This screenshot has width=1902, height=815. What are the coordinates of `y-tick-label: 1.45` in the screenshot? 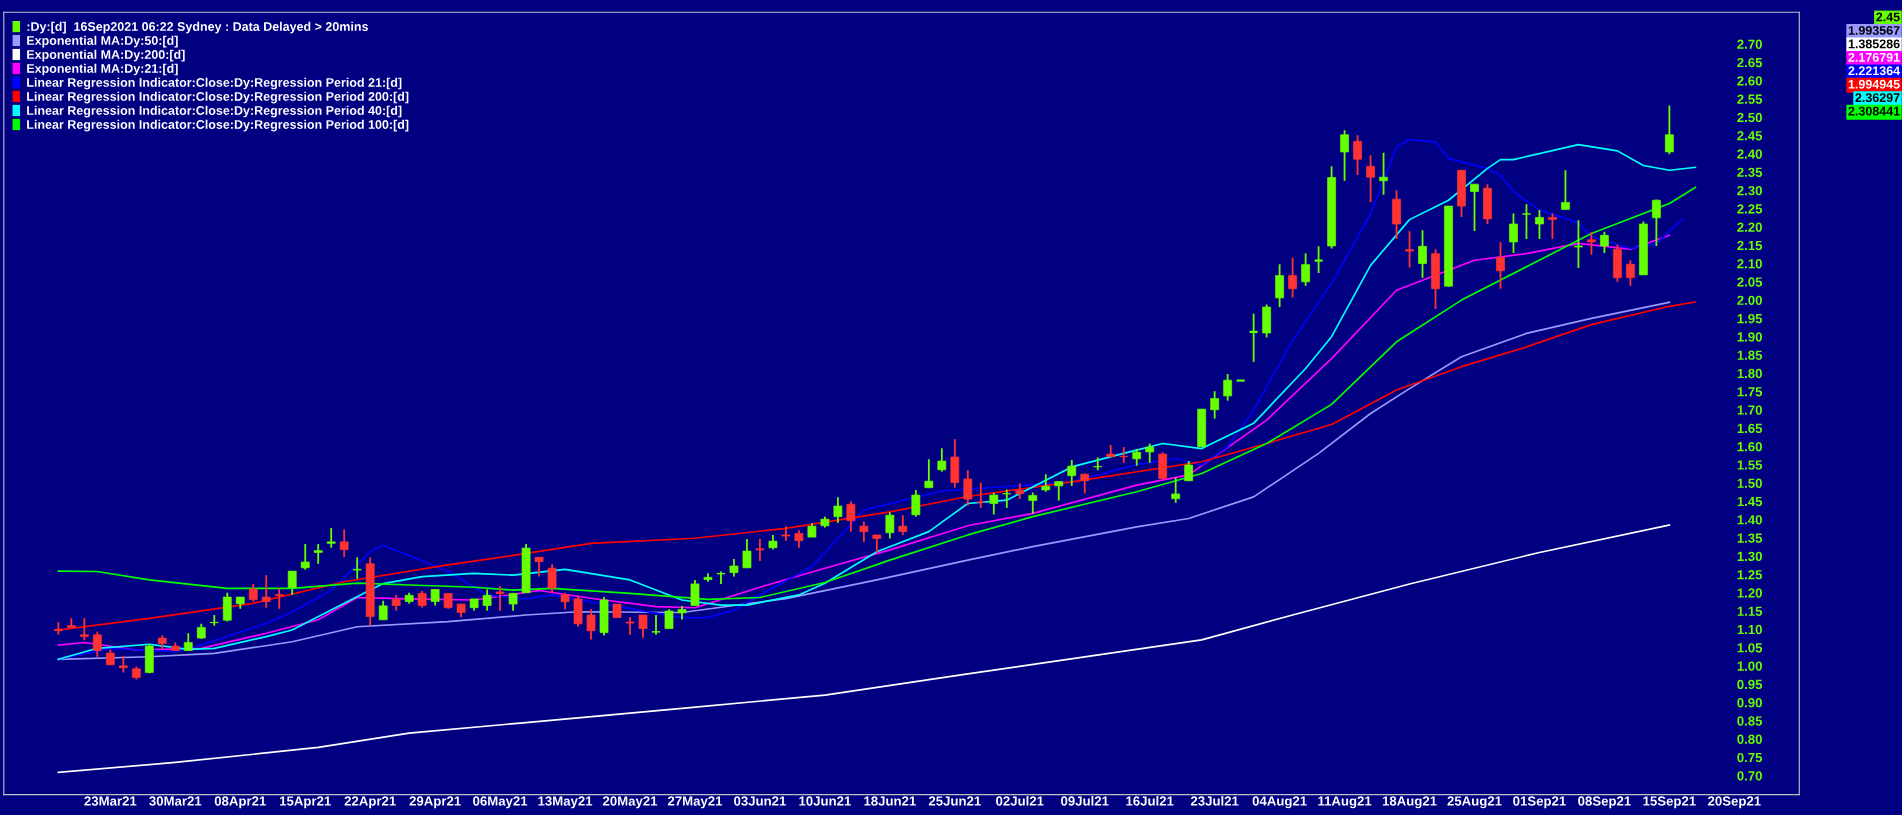 It's located at (1750, 501).